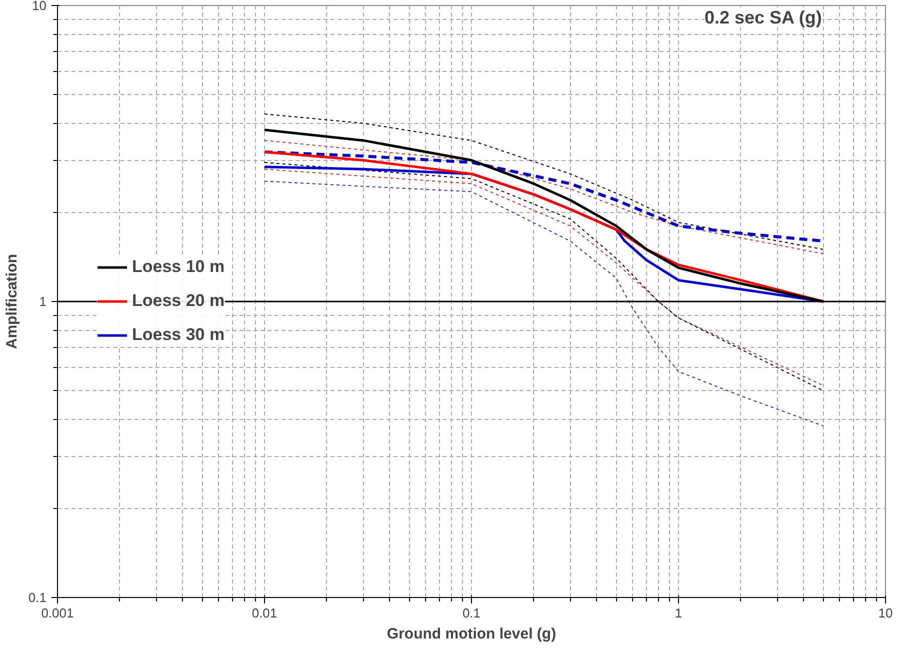  What do you see at coordinates (57, 613) in the screenshot?
I see `x-tick-label: 0.001` at bounding box center [57, 613].